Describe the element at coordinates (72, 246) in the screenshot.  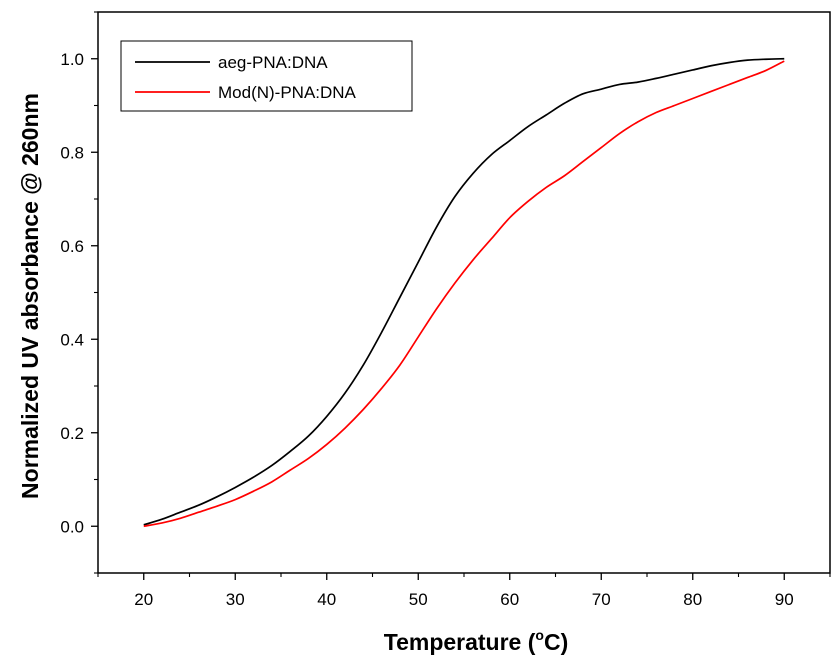
I see `y-tick-label: 0.6` at that location.